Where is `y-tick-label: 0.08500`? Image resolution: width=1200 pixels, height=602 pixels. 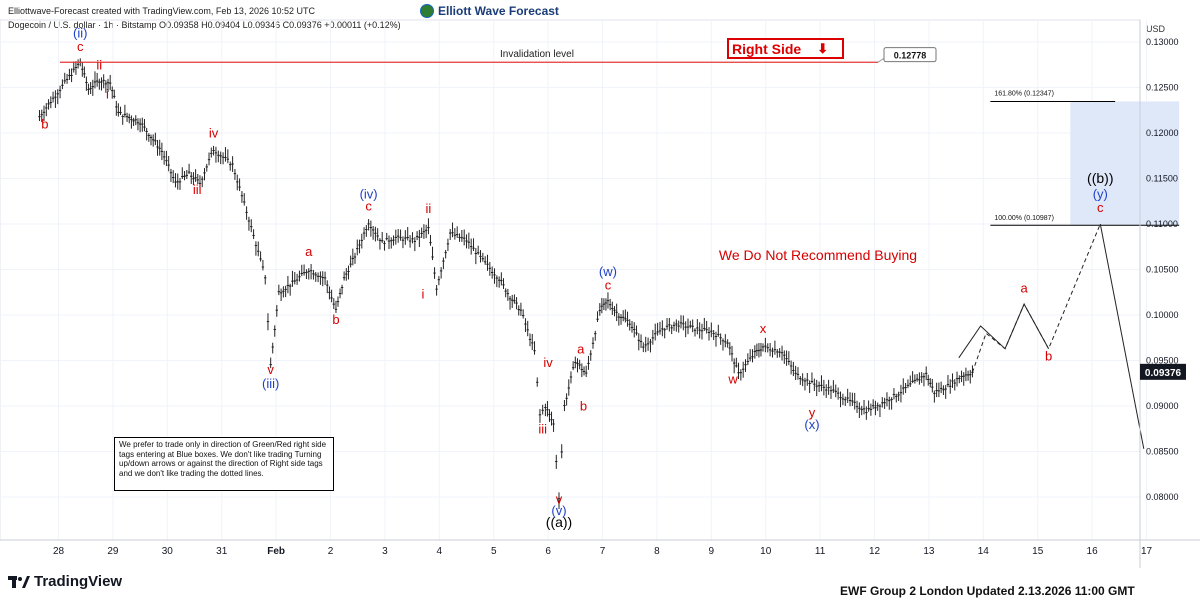
y-tick-label: 0.08500 is located at coordinates (1162, 452).